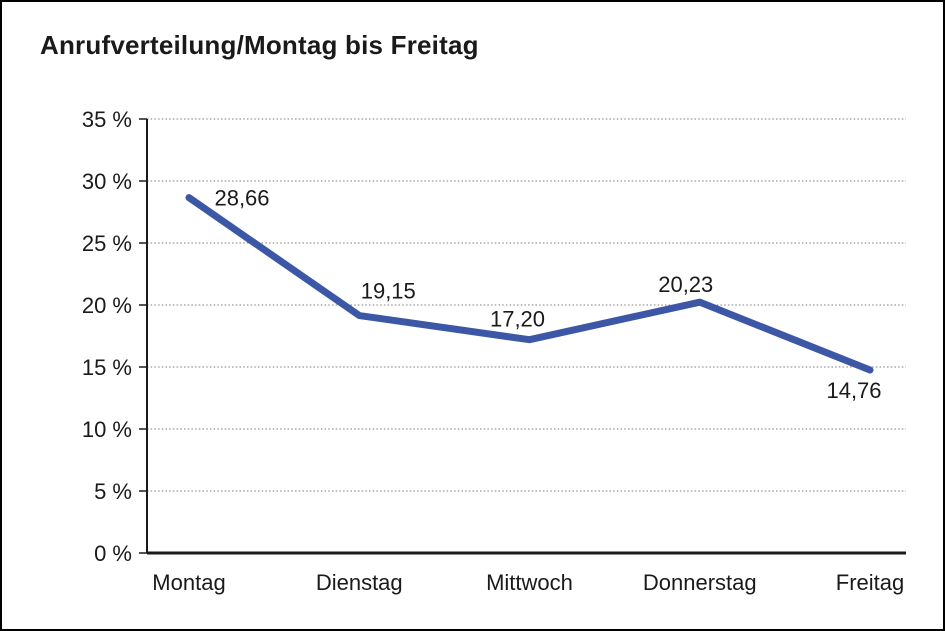 The image size is (945, 631). What do you see at coordinates (517, 319) in the screenshot?
I see `data-point-label: 17,20` at bounding box center [517, 319].